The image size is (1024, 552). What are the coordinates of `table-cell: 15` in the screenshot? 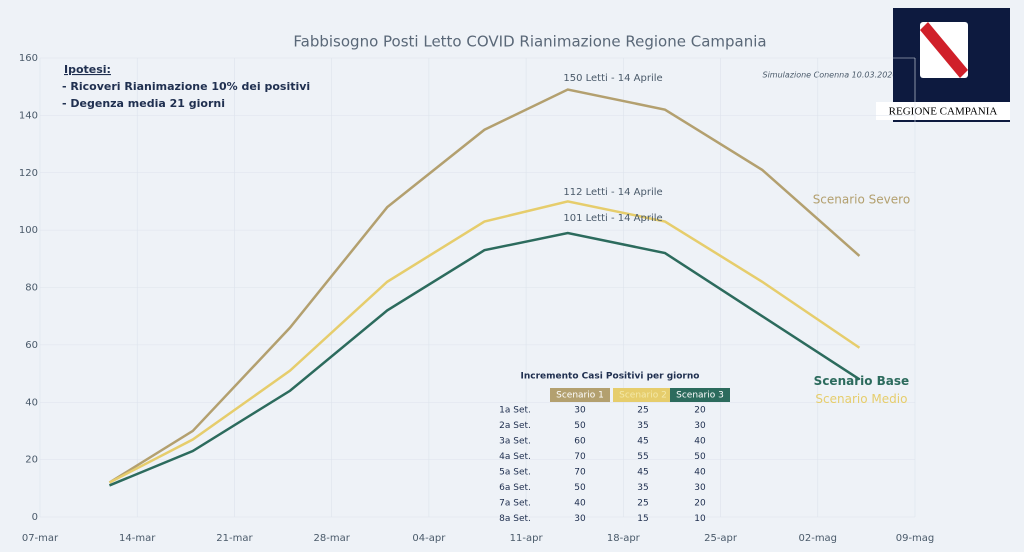 It's located at (642, 519).